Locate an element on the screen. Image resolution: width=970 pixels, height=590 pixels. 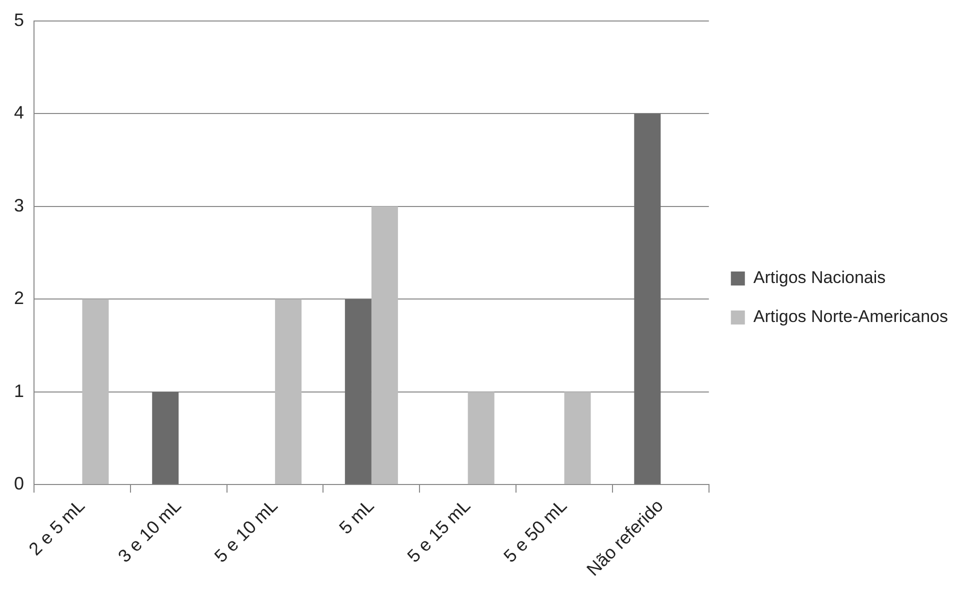
legend-label: Artigos Nacionais is located at coordinates (819, 278).